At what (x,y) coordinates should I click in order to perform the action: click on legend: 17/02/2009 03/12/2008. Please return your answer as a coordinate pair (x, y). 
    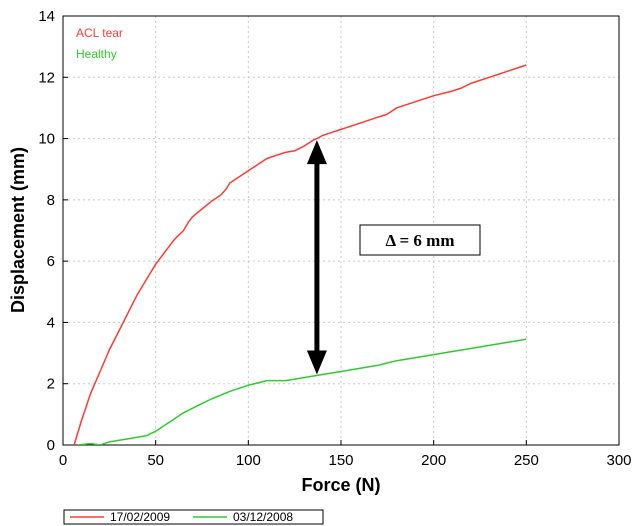
    Looking at the image, I should click on (193, 517).